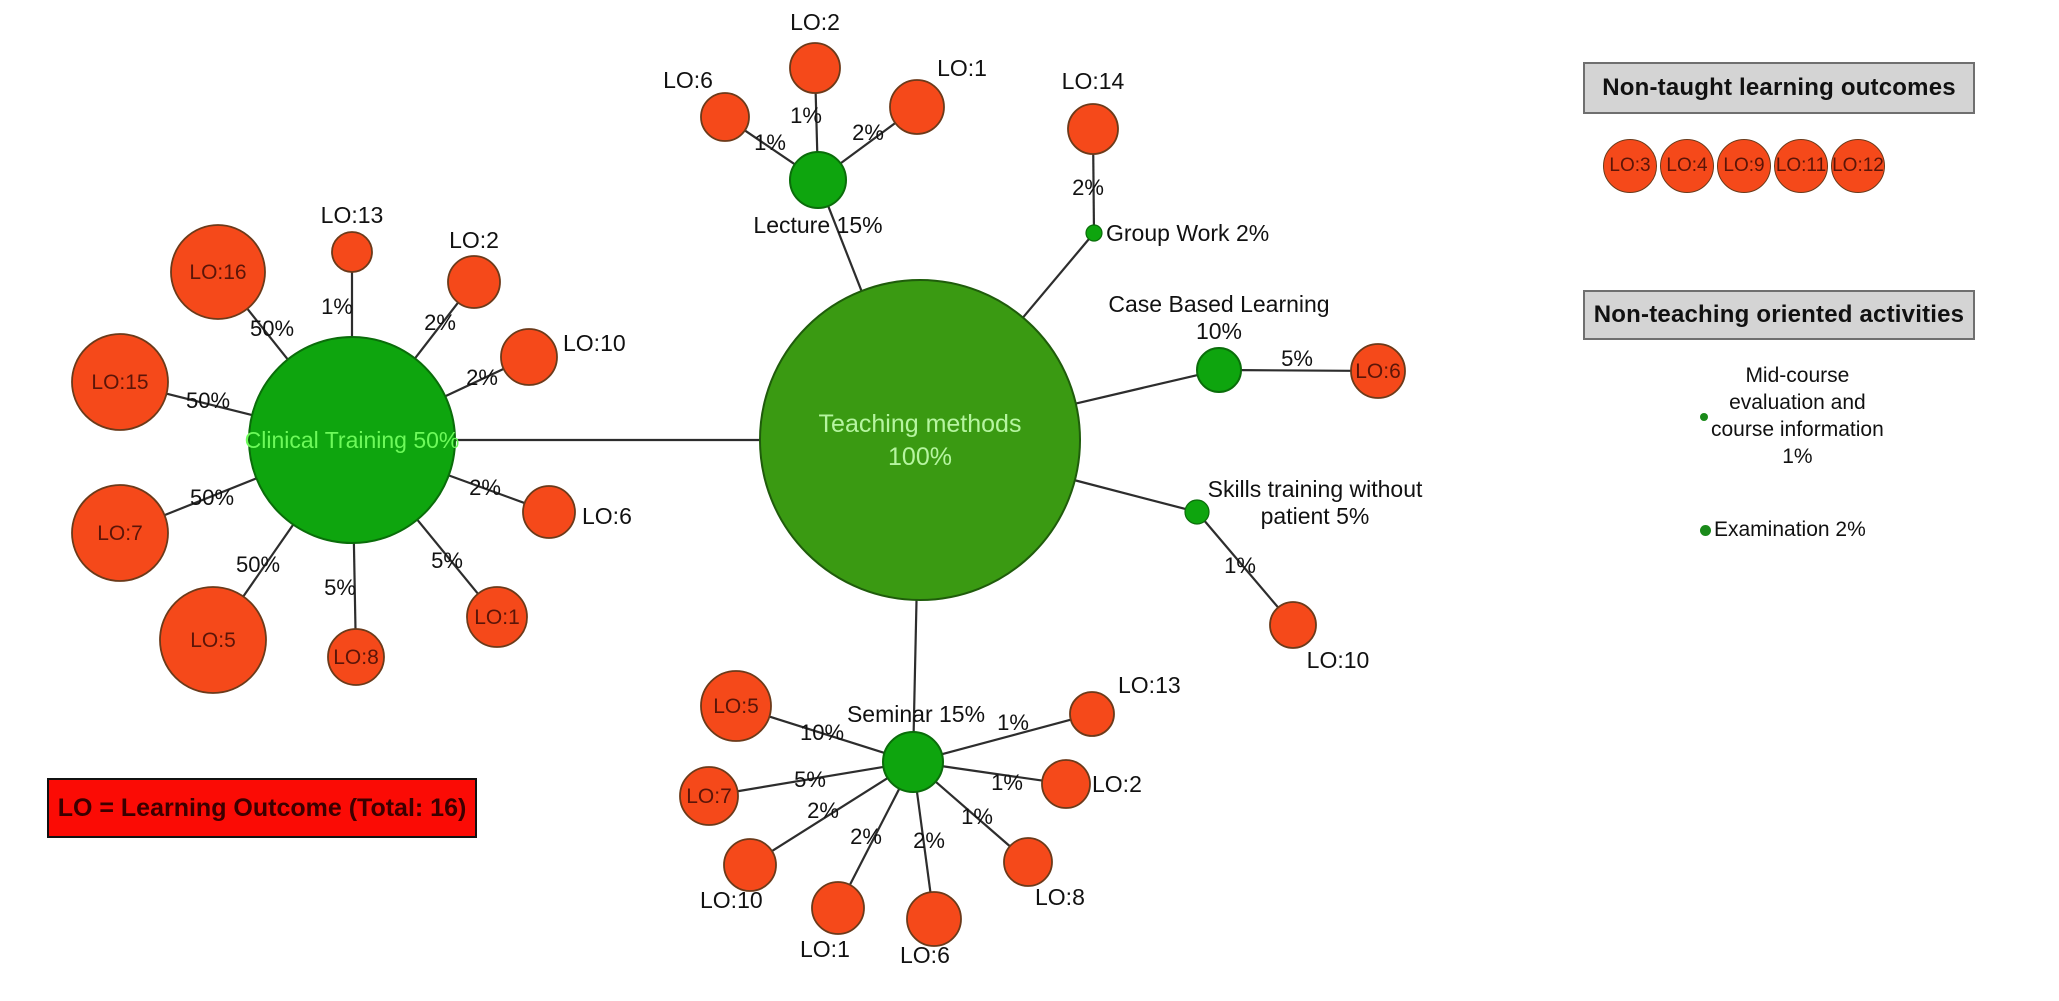 The width and height of the screenshot is (2059, 1001). I want to click on non-taught-lo-label: LO:12, so click(1858, 165).